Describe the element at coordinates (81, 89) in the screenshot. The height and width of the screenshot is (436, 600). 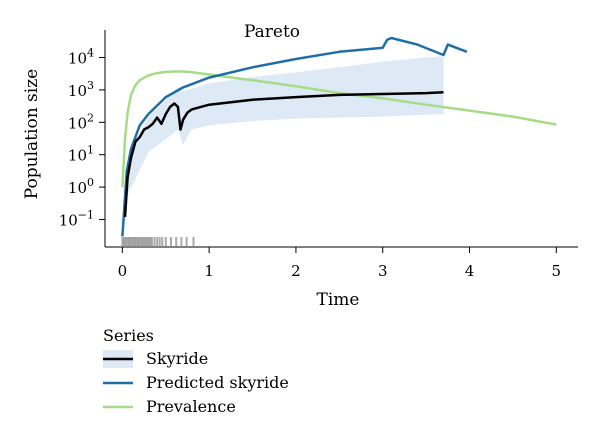
I see `y-tick-label: 10³` at that location.